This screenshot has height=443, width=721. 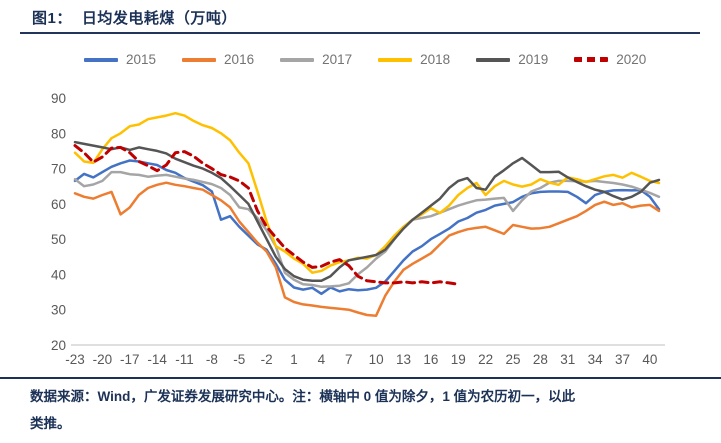 I want to click on y-tick-label: 40, so click(x=58, y=274).